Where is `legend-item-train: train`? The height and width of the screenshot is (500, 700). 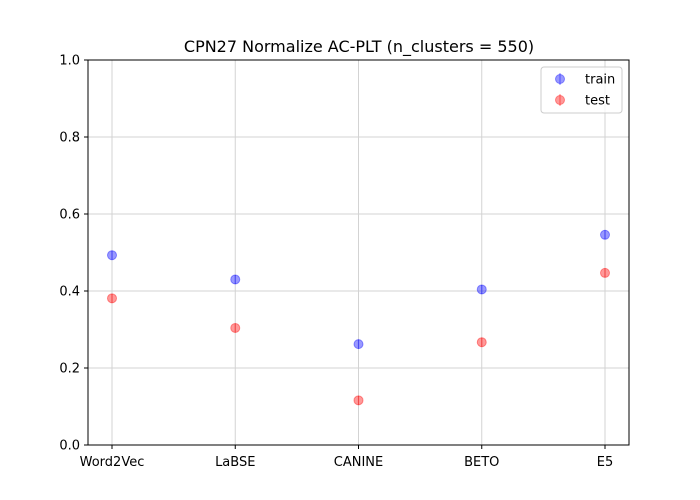
legend-item-train: train is located at coordinates (585, 80).